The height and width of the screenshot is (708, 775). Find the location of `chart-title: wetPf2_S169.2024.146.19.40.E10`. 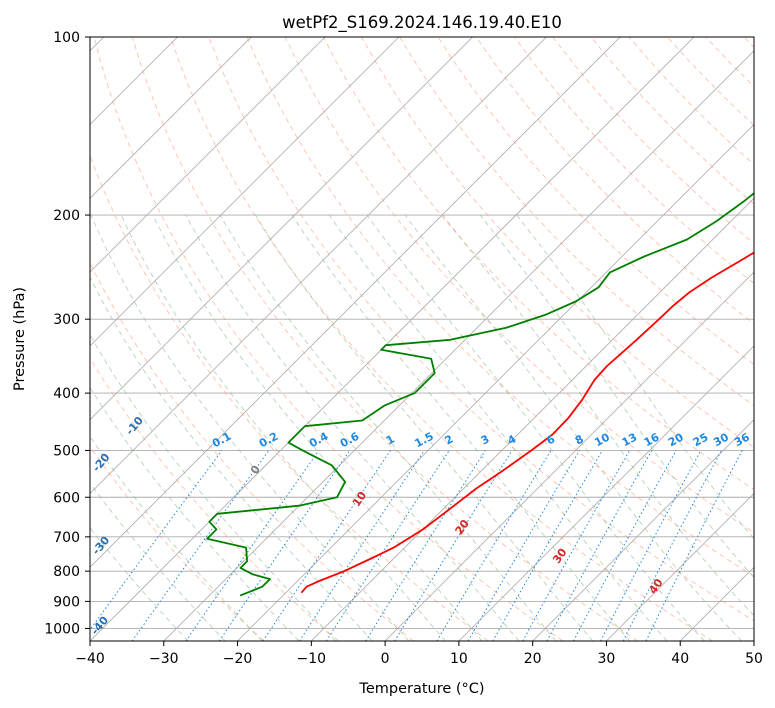

chart-title: wetPf2_S169.2024.146.19.40.E10 is located at coordinates (422, 23).